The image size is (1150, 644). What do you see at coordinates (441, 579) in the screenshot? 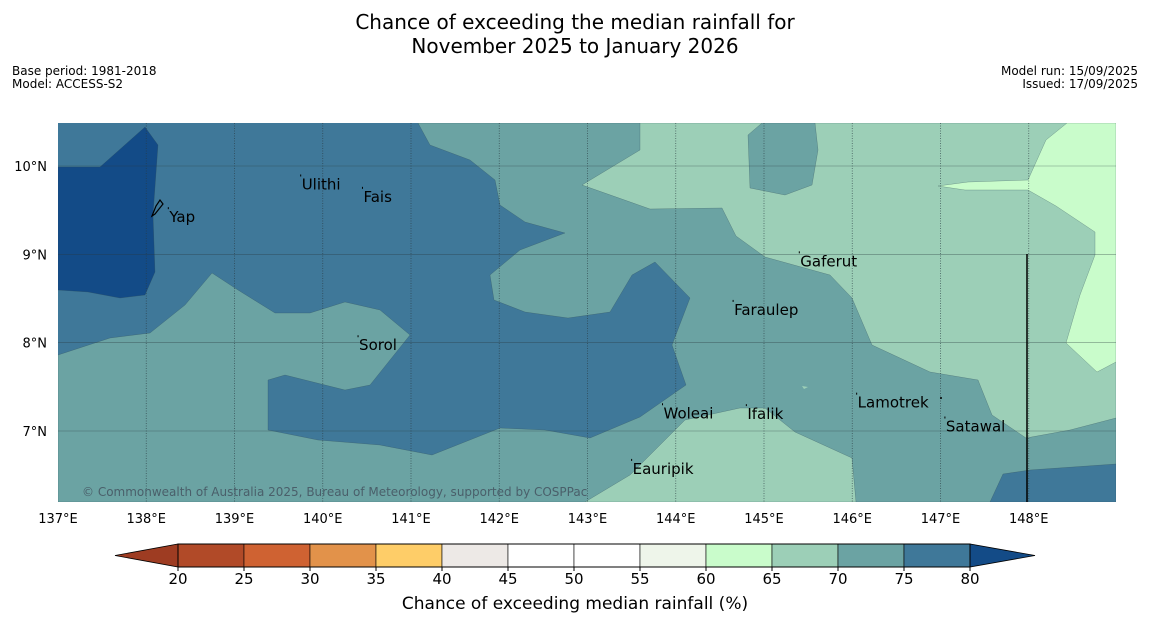
I see `colorbar-tick-label: 40` at bounding box center [441, 579].